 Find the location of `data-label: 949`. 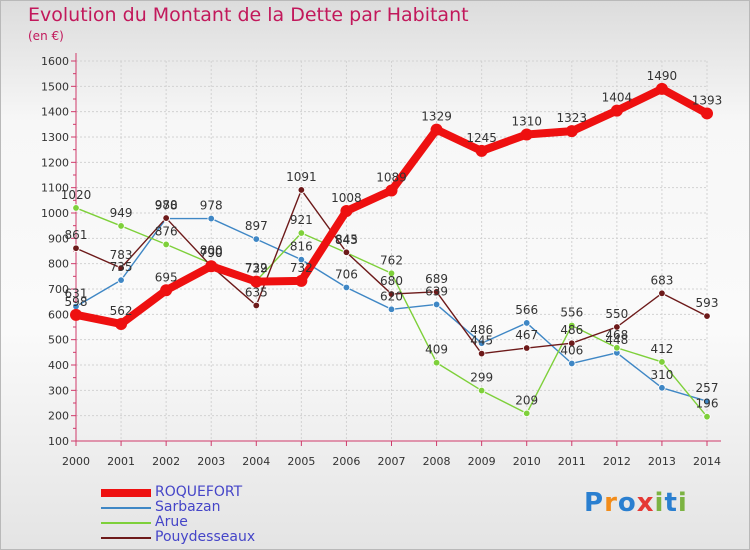

data-label: 949 is located at coordinates (121, 213).